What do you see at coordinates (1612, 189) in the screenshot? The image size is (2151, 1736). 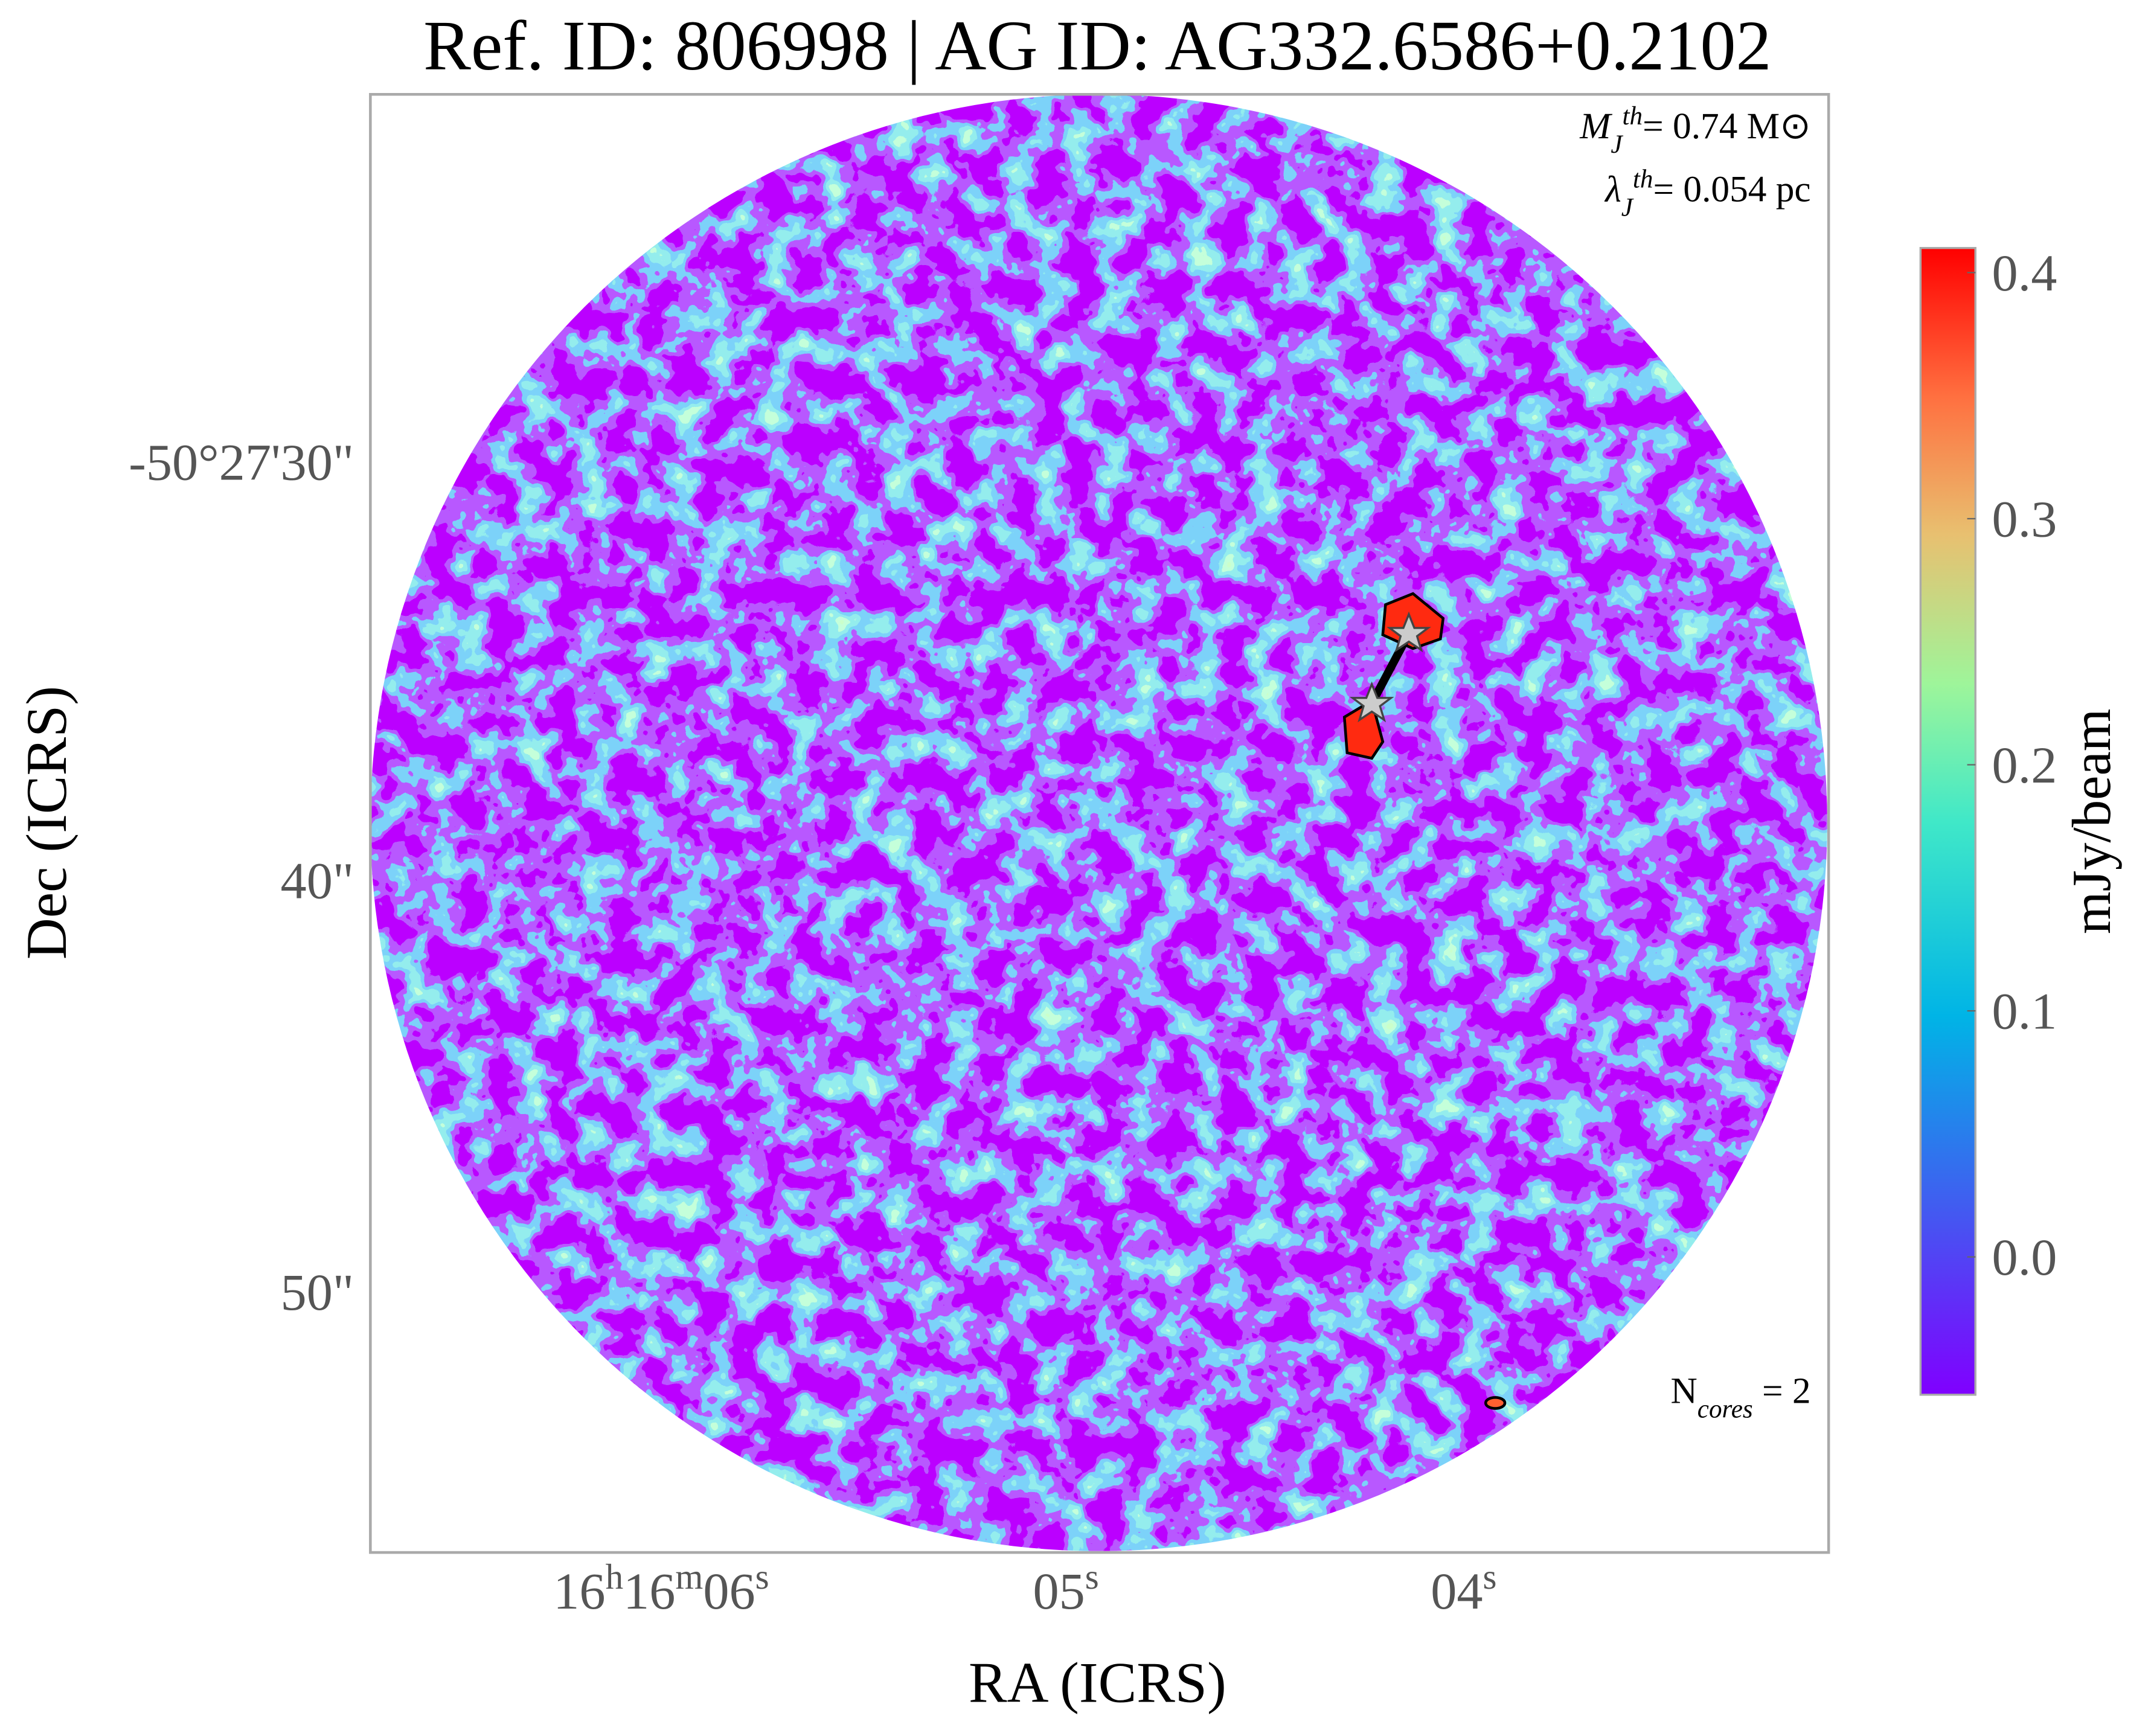 I see `symbol: λ` at bounding box center [1612, 189].